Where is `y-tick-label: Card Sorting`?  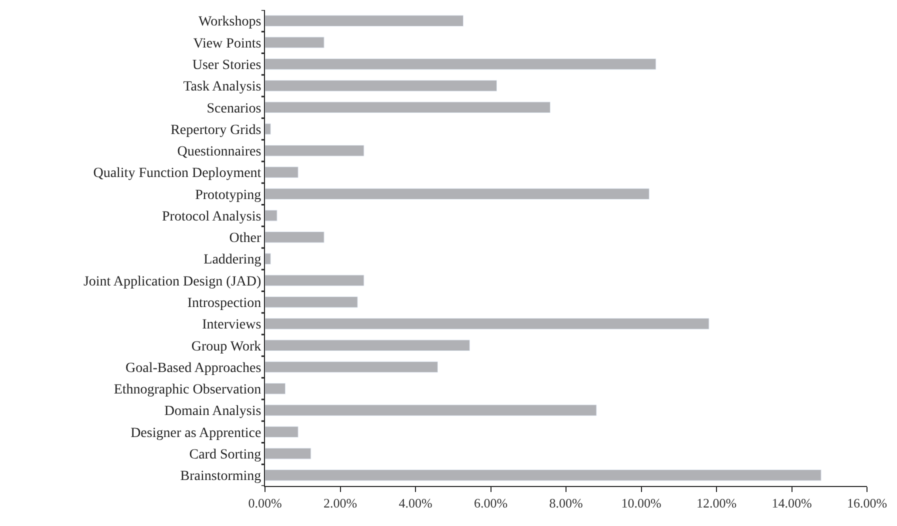 y-tick-label: Card Sorting is located at coordinates (225, 454).